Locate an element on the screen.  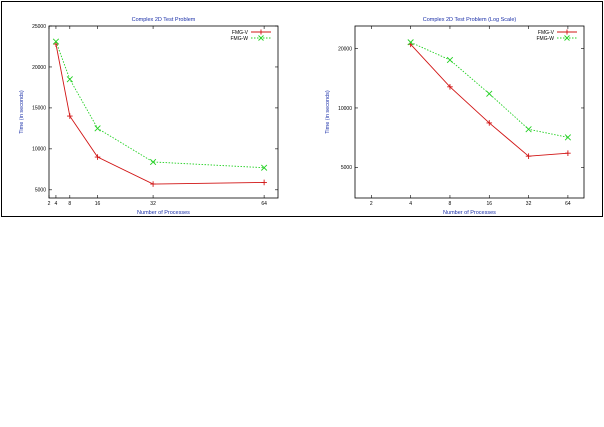
chart1-x-tick-label: 2 is located at coordinates (49, 204).